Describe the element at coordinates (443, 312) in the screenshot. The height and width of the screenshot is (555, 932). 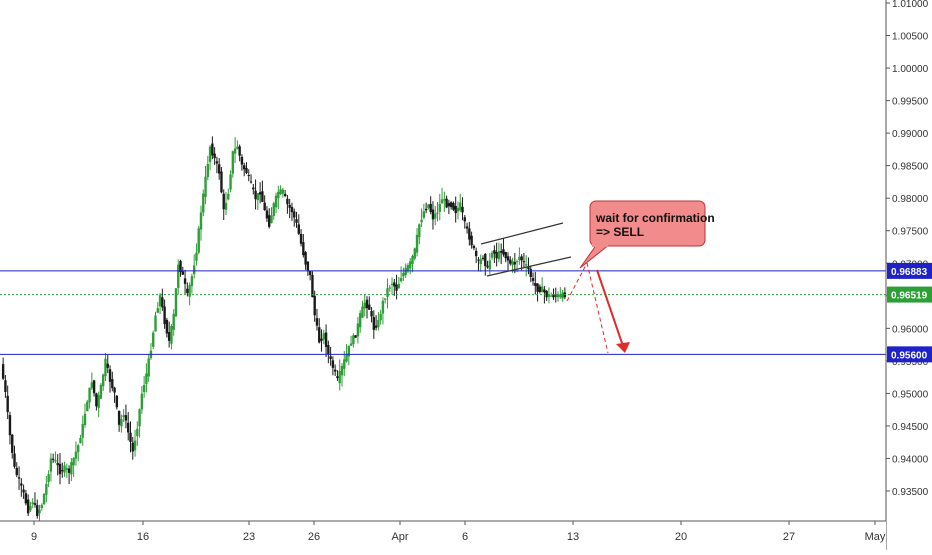
I see `levels-layer` at that location.